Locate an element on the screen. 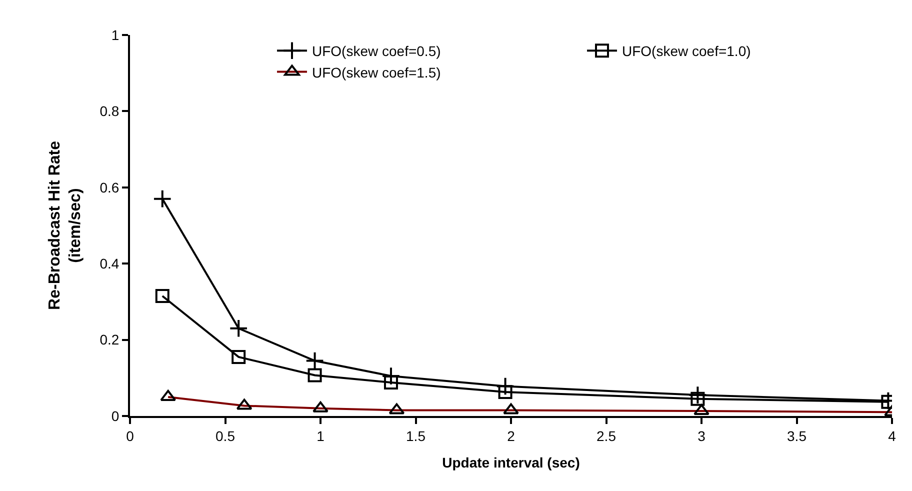  y-tick-label: 0 is located at coordinates (115, 416).